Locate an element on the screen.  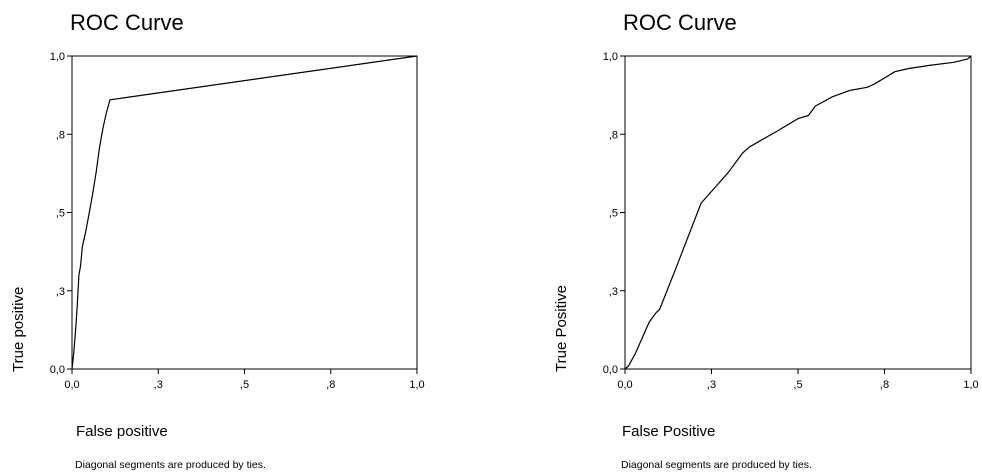
y-axis-label: True positive is located at coordinates (18, 329).